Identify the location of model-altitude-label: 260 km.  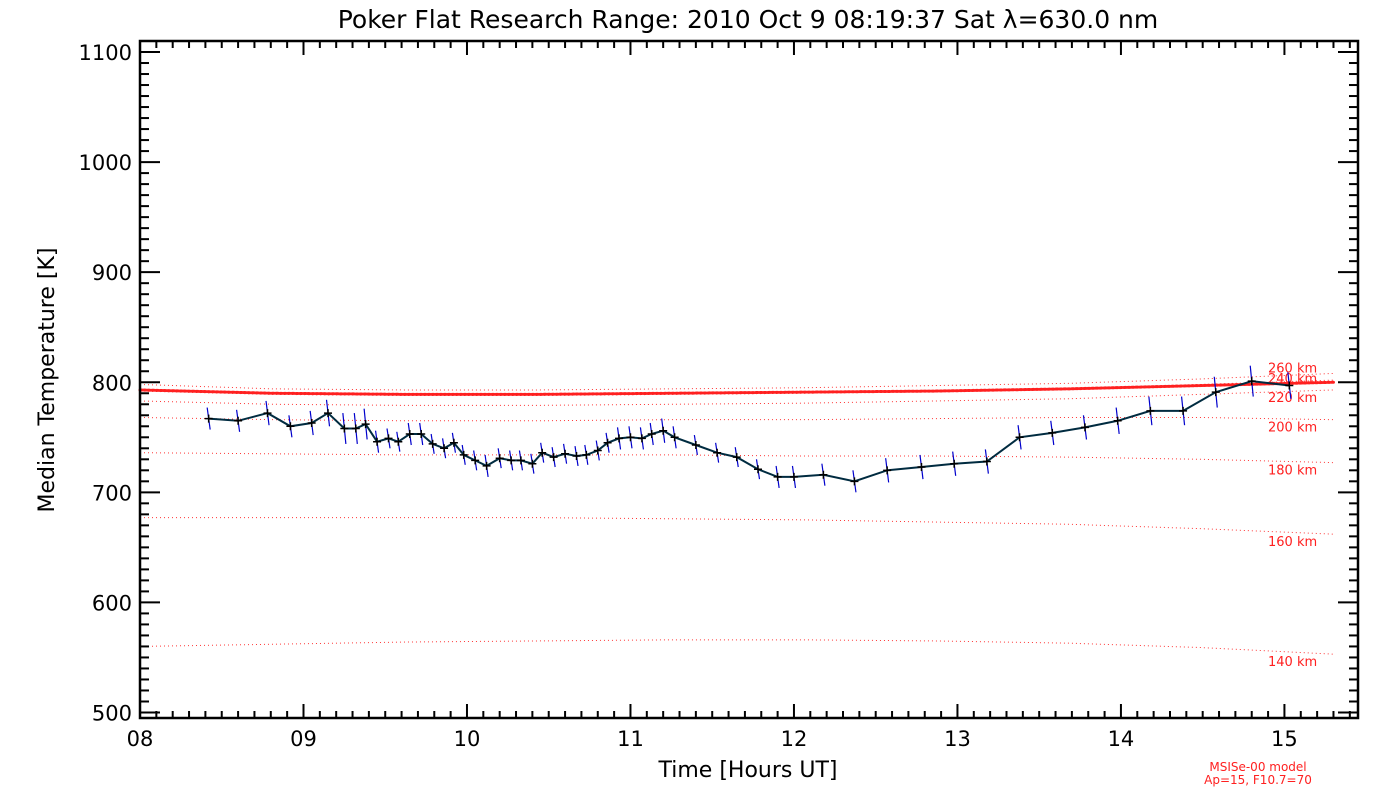
(1292, 368).